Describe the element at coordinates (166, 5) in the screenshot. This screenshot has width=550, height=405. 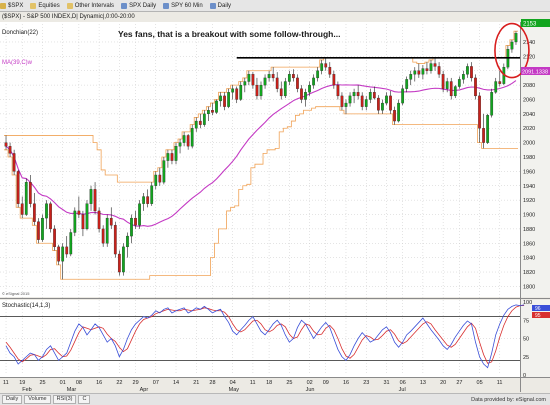
I see `chart-icon` at that location.